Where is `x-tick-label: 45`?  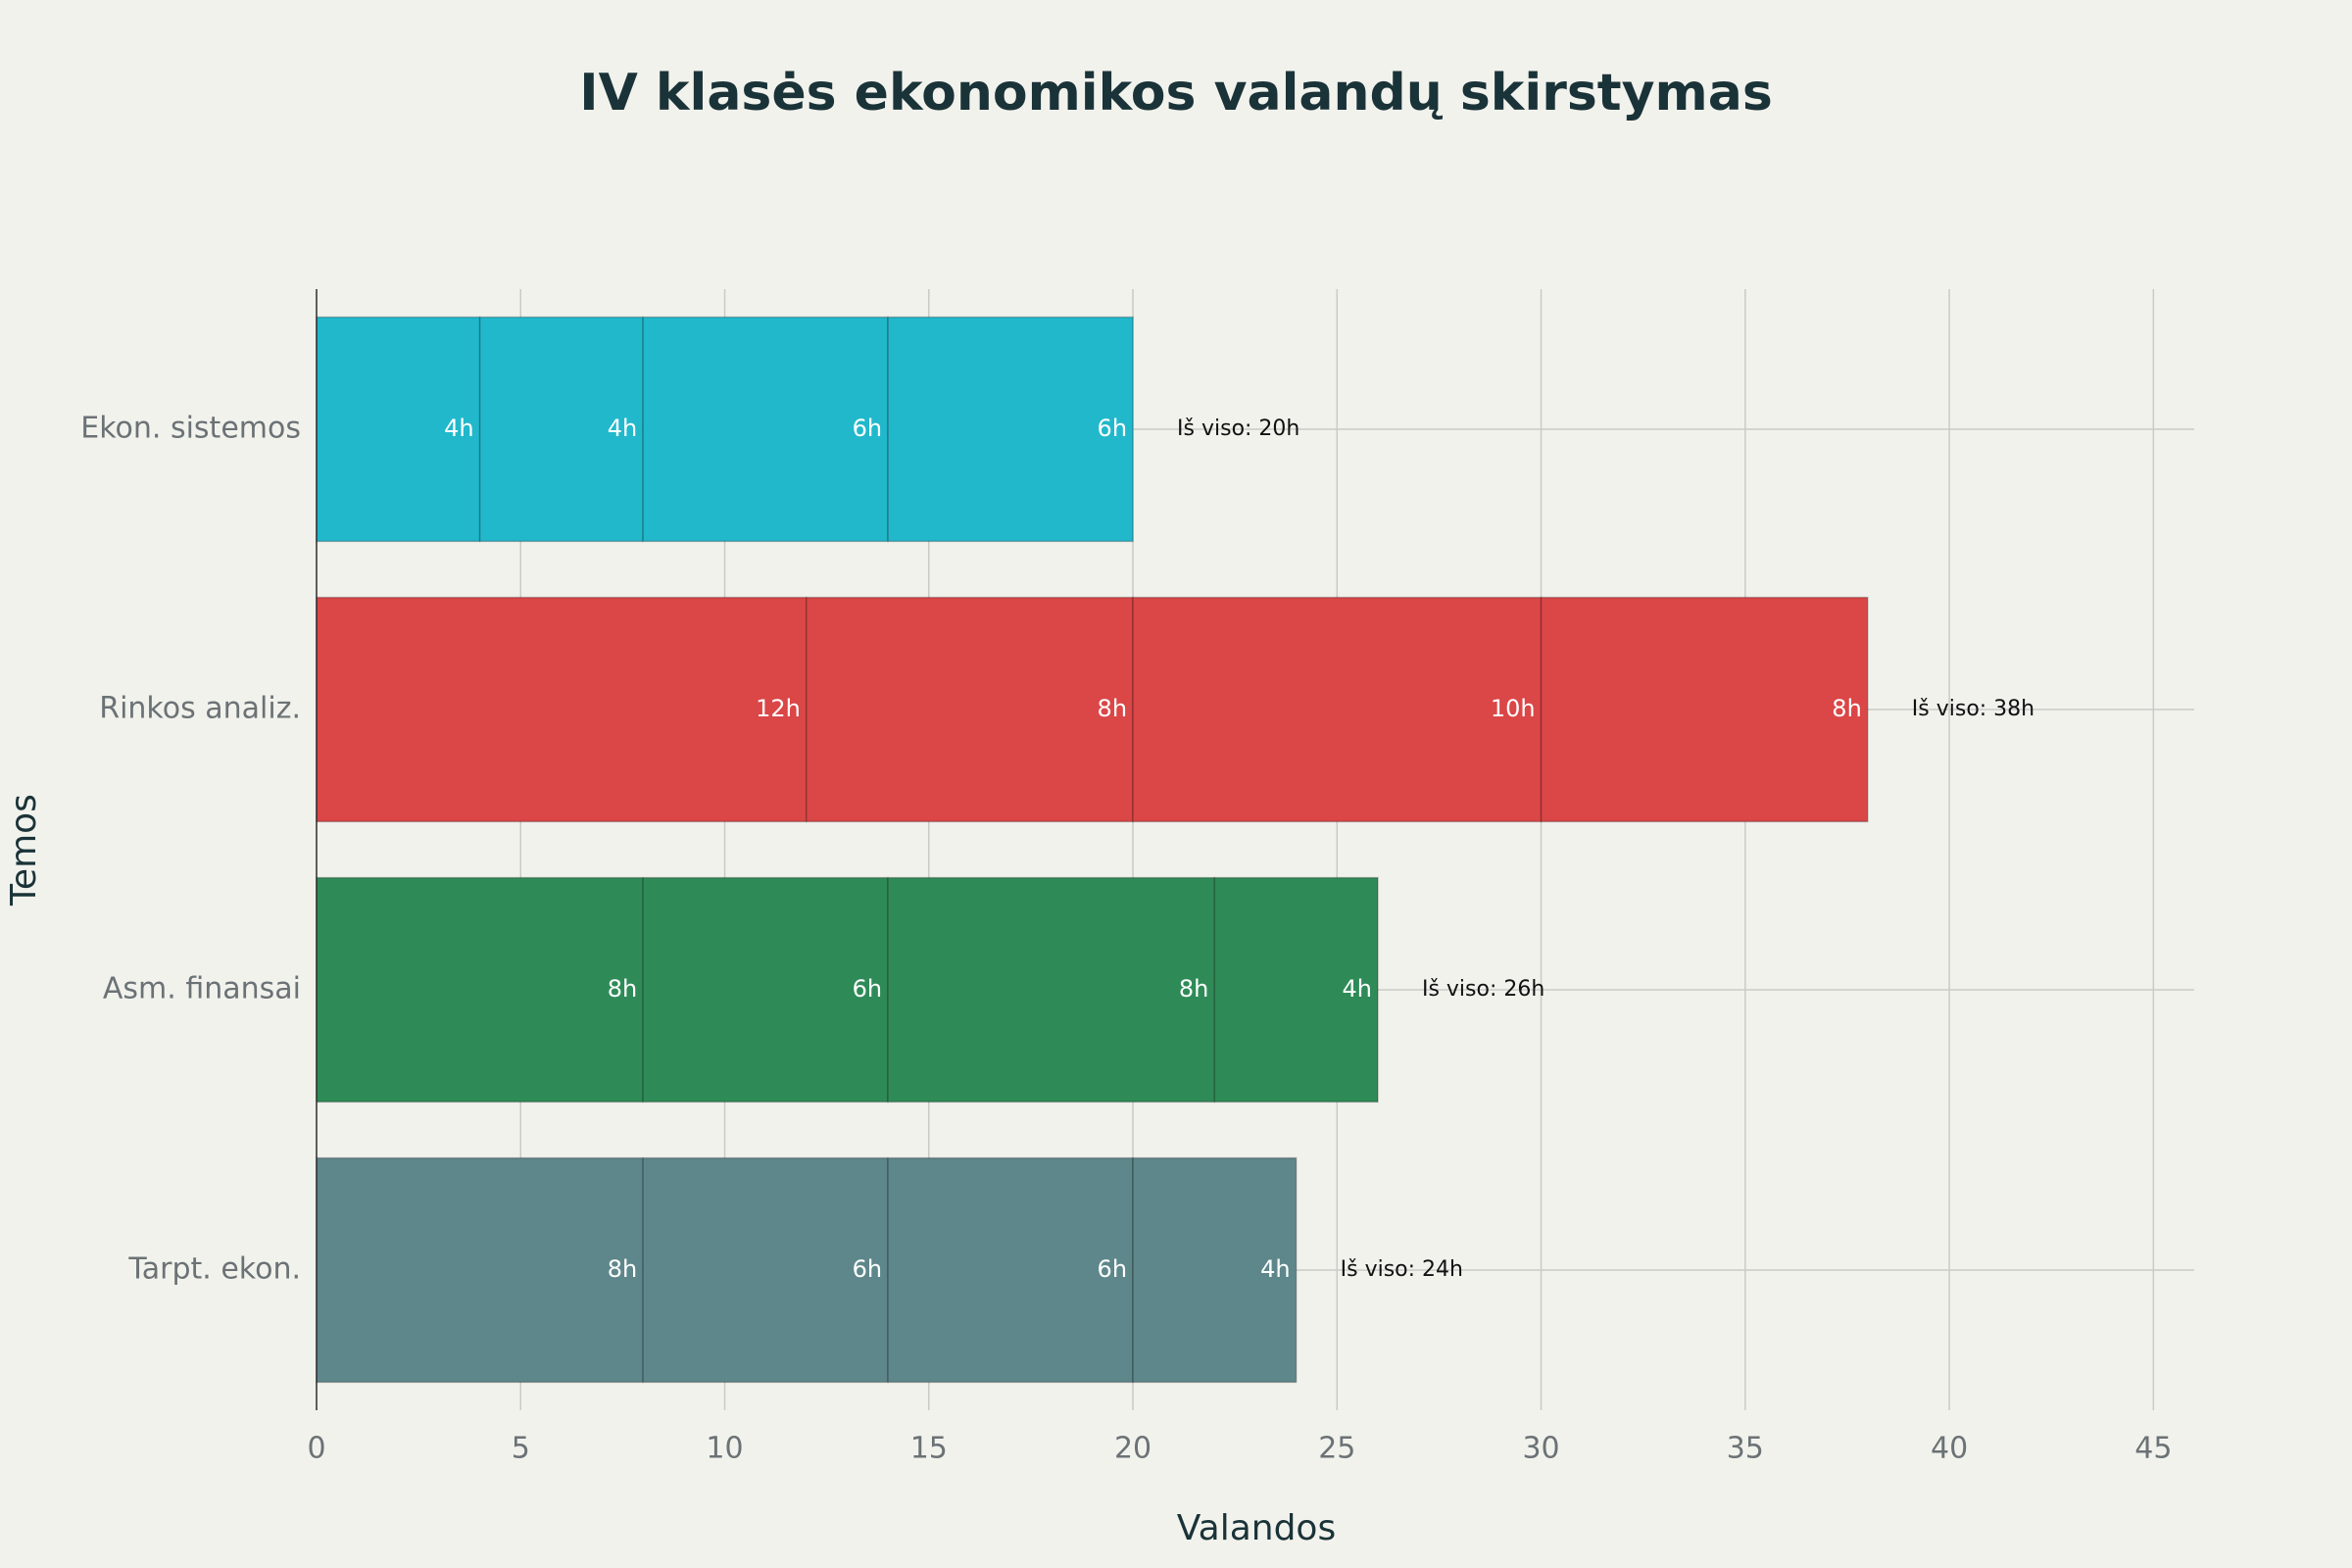
x-tick-label: 45 is located at coordinates (2153, 1449).